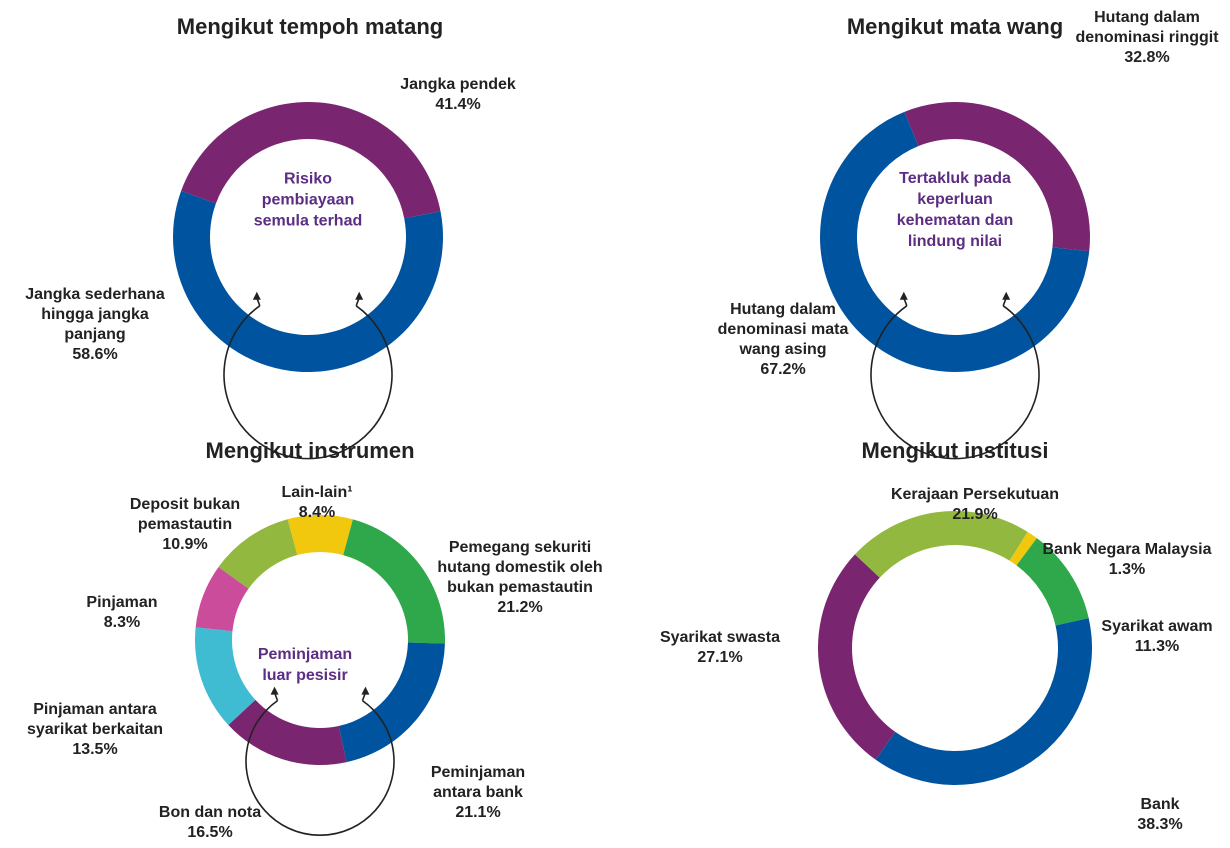 Image resolution: width=1230 pixels, height=848 pixels. Describe the element at coordinates (310, 450) in the screenshot. I see `chart-title: Mengikut instrumen` at that location.